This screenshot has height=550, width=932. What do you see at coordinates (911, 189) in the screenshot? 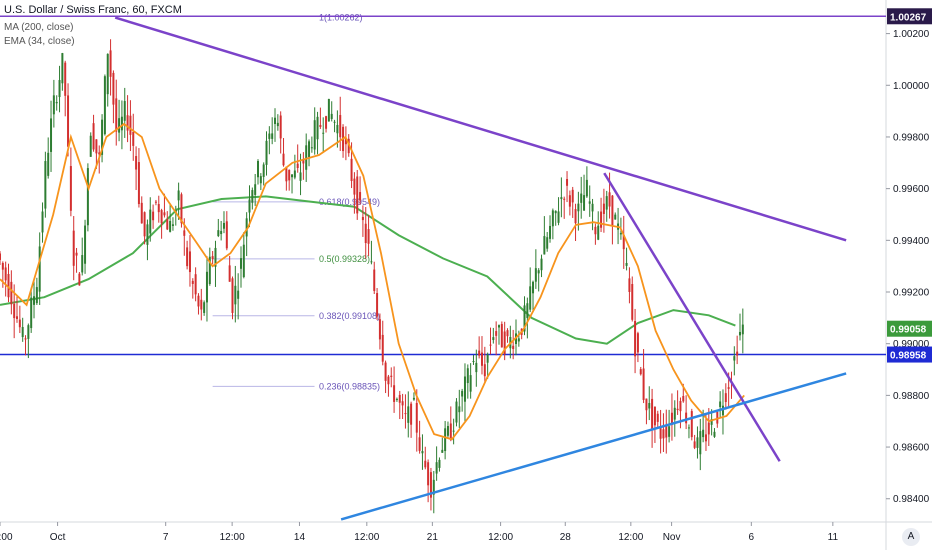
I see `y-tick-label: 0.99600` at bounding box center [911, 189].